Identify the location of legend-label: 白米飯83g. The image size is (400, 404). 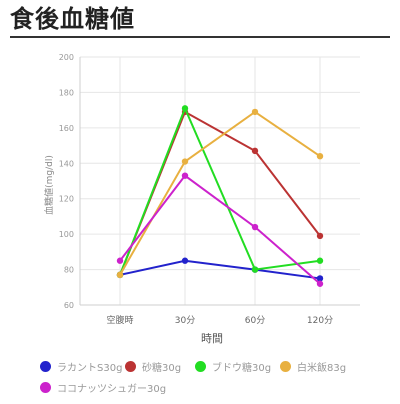
(322, 368).